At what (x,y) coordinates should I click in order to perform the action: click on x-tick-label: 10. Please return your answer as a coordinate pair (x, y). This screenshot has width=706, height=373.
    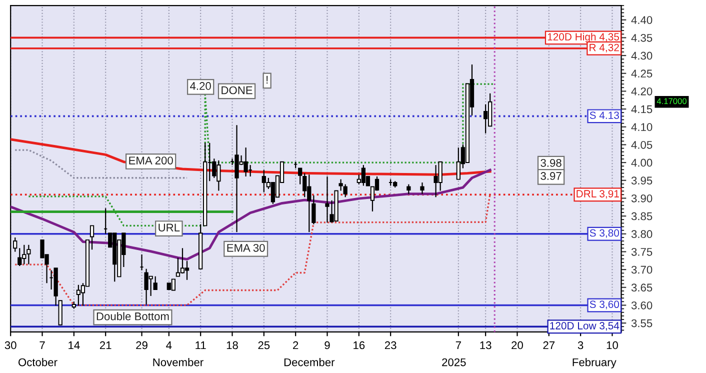
    Looking at the image, I should click on (612, 345).